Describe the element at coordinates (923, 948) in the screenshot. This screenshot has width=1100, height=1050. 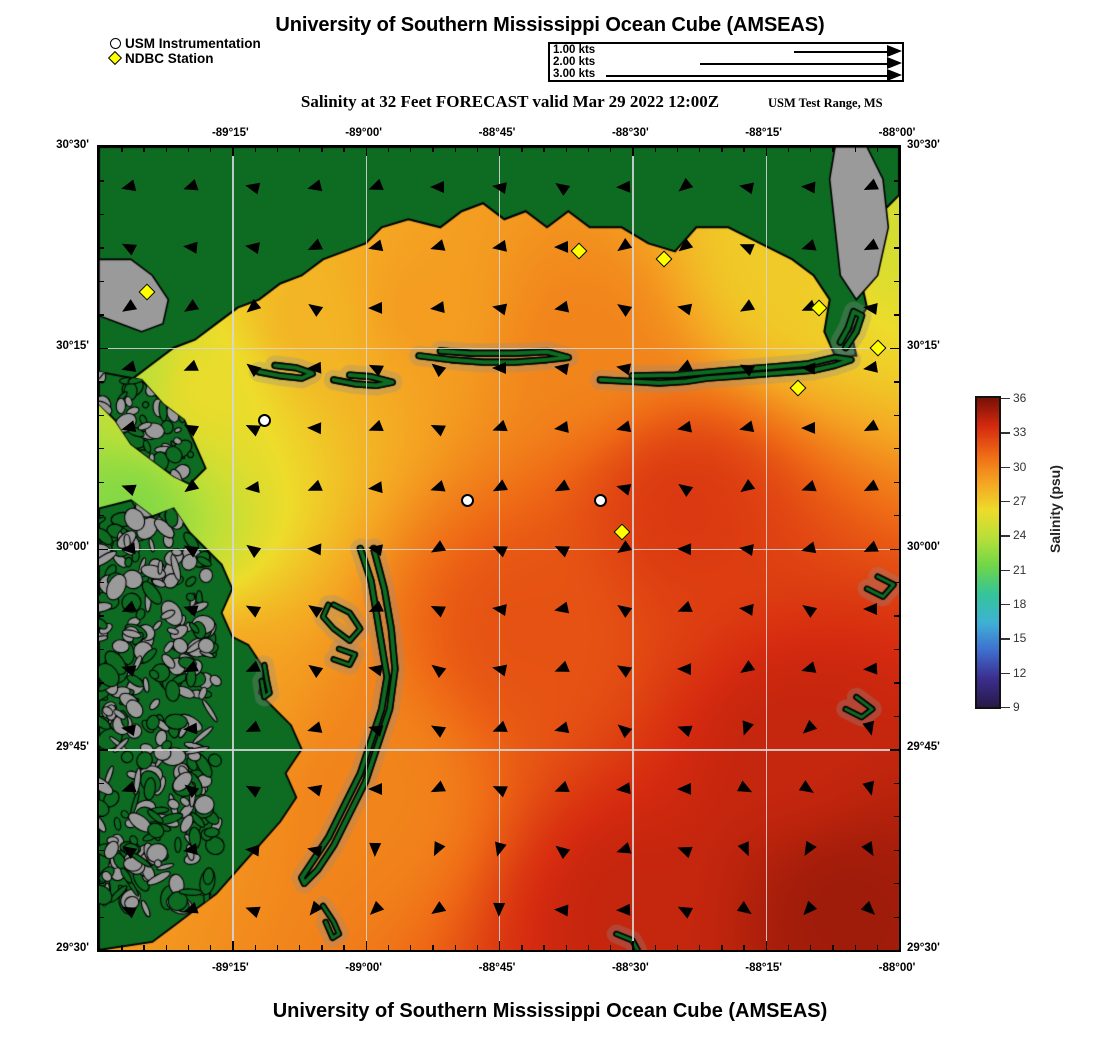
I see `y-axis-tick-label: 29°30'` at that location.